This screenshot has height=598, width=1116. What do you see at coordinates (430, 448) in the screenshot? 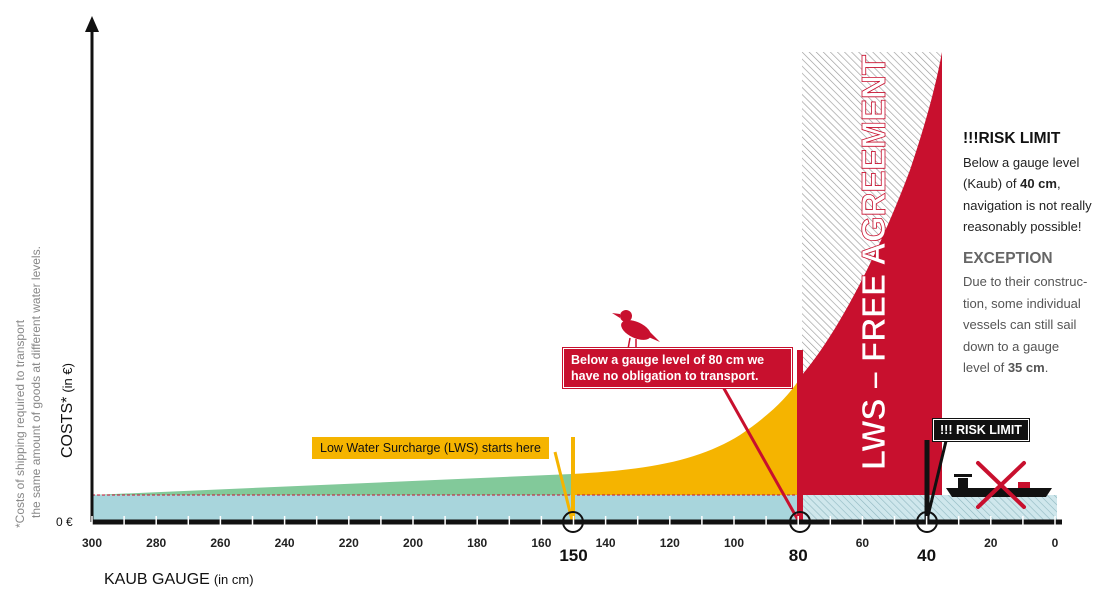
I see `lws-start-callout: Low Water Surcharge (LWS) starts here` at bounding box center [430, 448].